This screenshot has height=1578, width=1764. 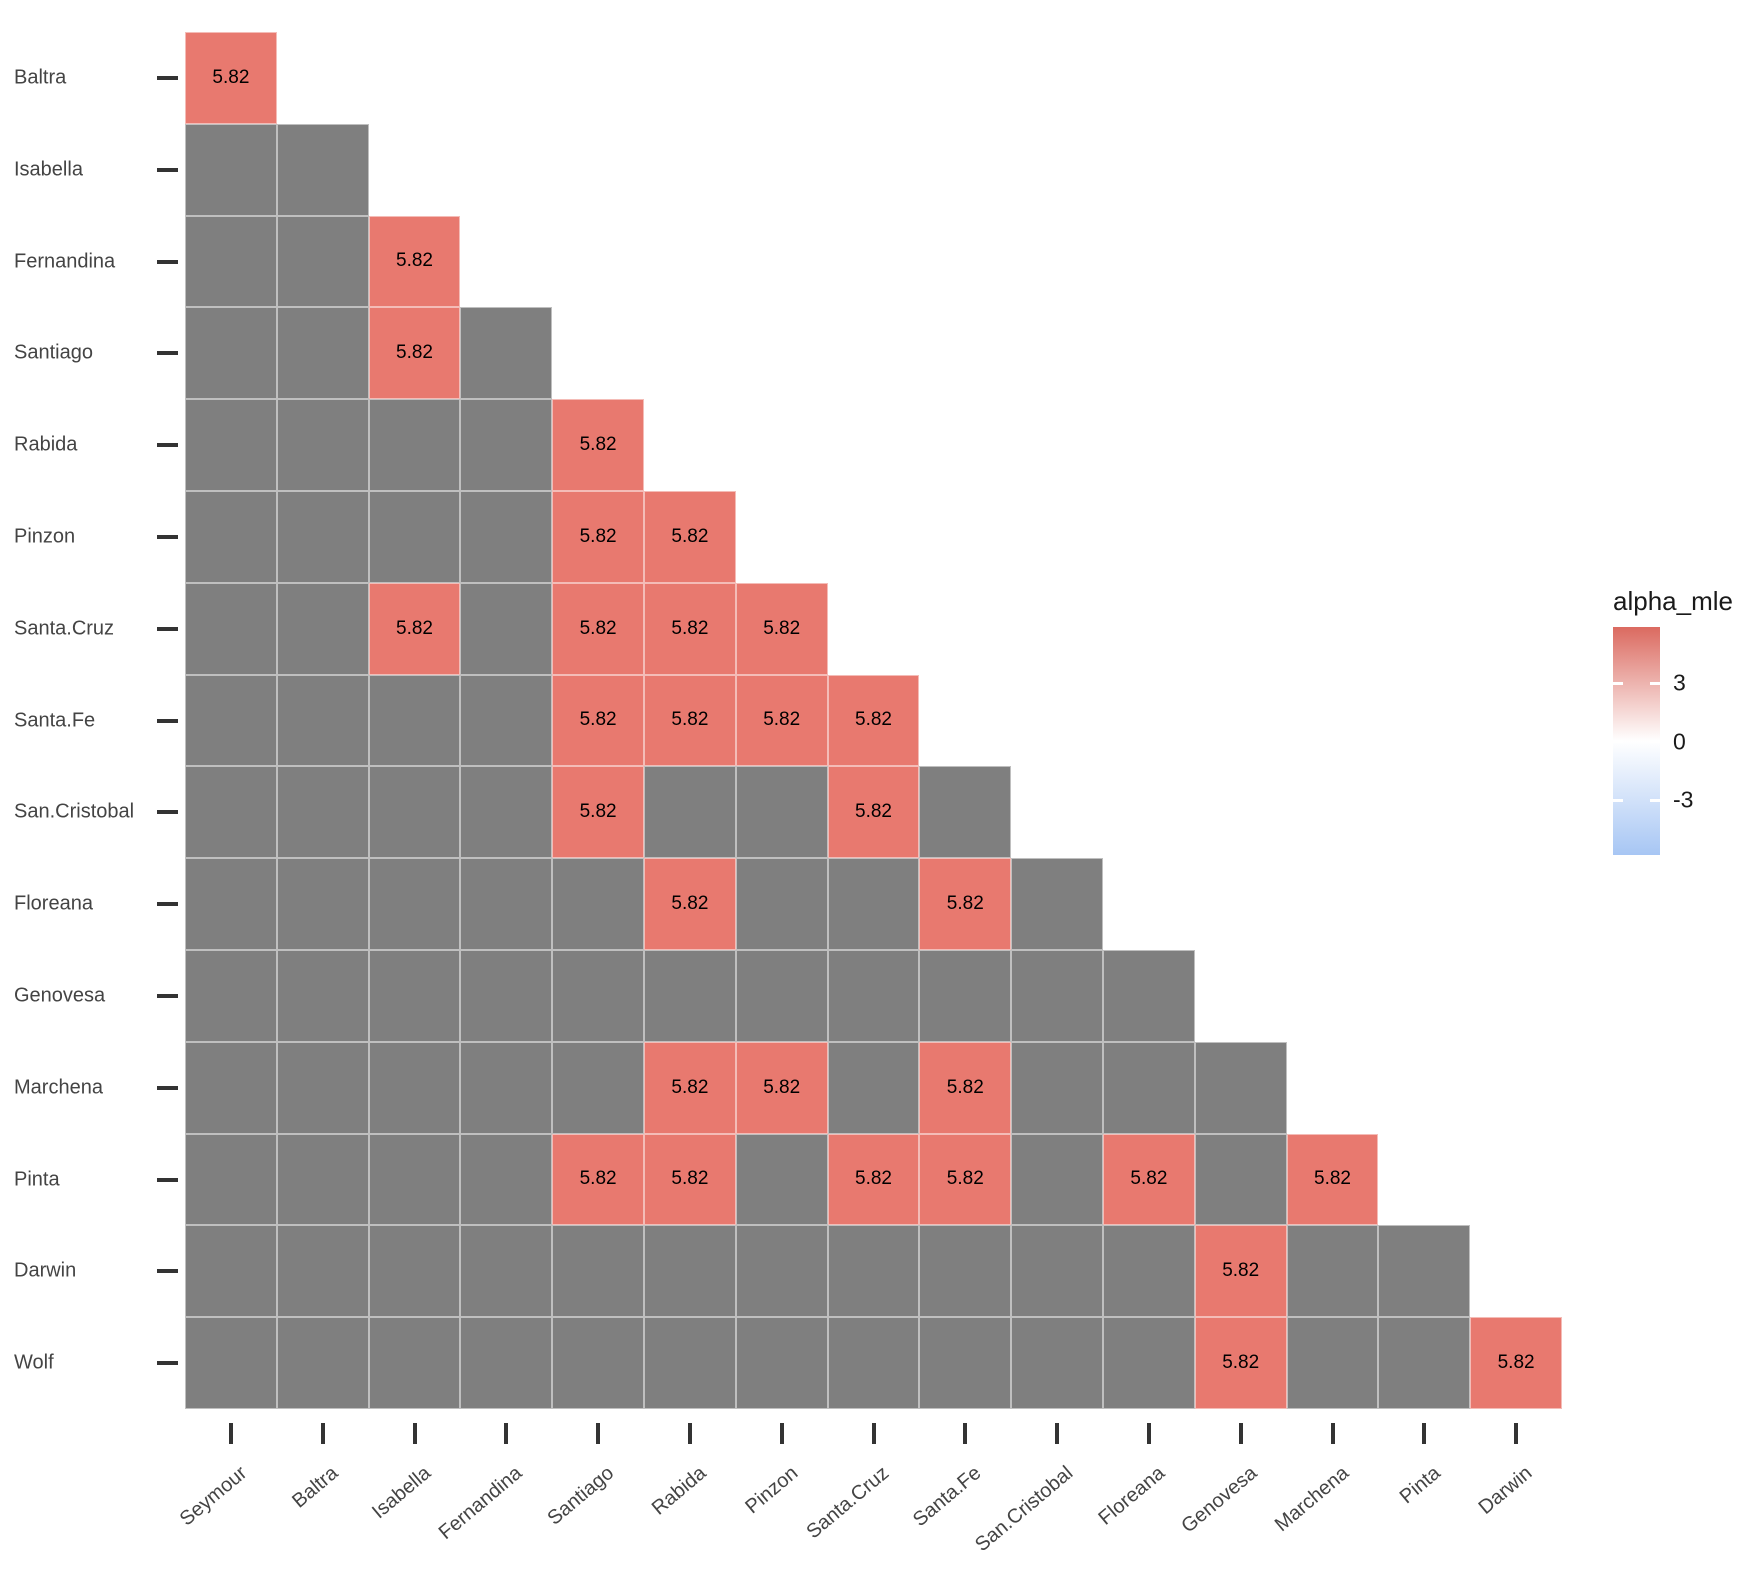 What do you see at coordinates (480, 1503) in the screenshot?
I see `x-axis-label: Fernandina` at bounding box center [480, 1503].